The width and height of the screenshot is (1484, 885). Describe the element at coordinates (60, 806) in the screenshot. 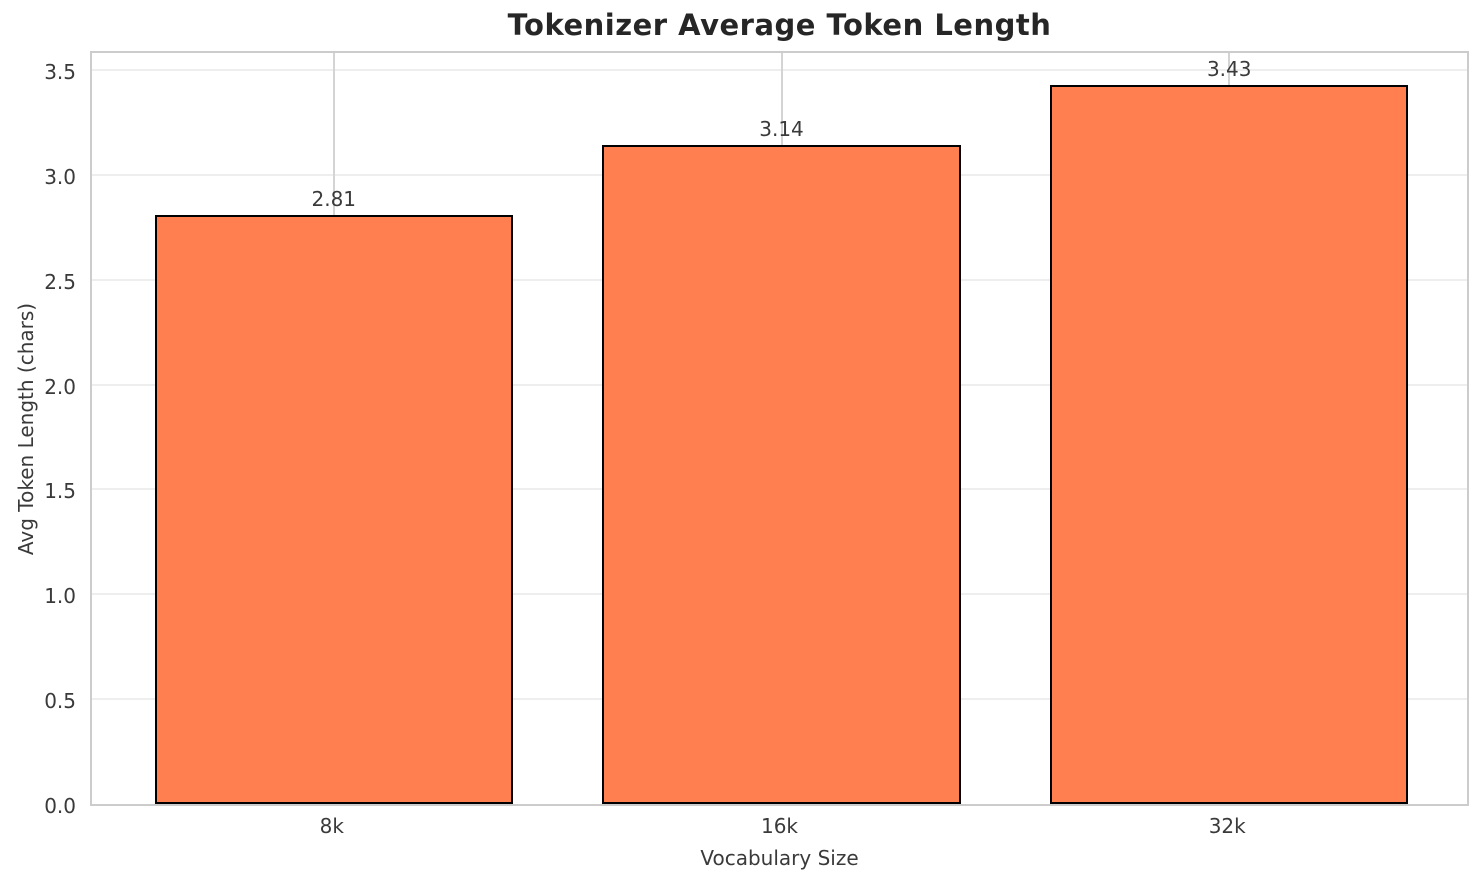

I see `y-tick-label: 0.0` at that location.